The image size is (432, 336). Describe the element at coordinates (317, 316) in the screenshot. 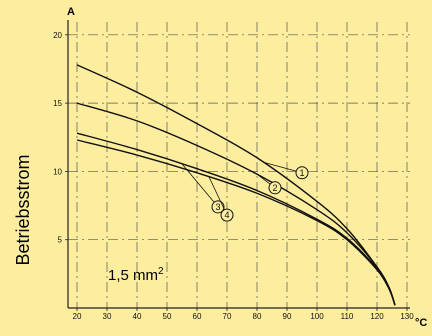

I see `x-tick-label: 100` at that location.